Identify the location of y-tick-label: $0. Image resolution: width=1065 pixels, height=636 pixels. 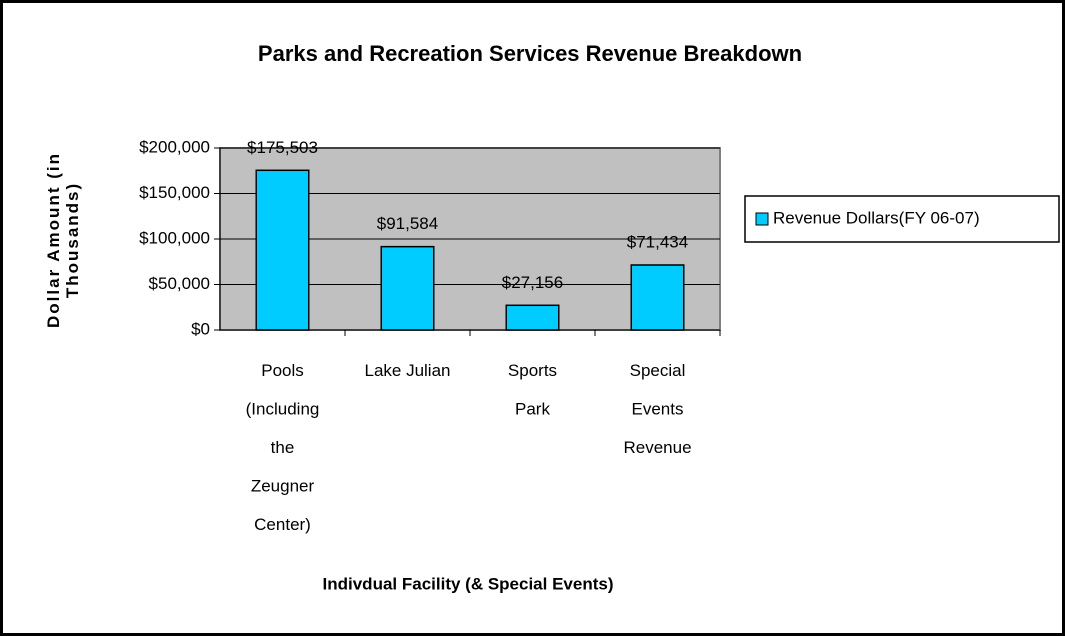
(200, 328).